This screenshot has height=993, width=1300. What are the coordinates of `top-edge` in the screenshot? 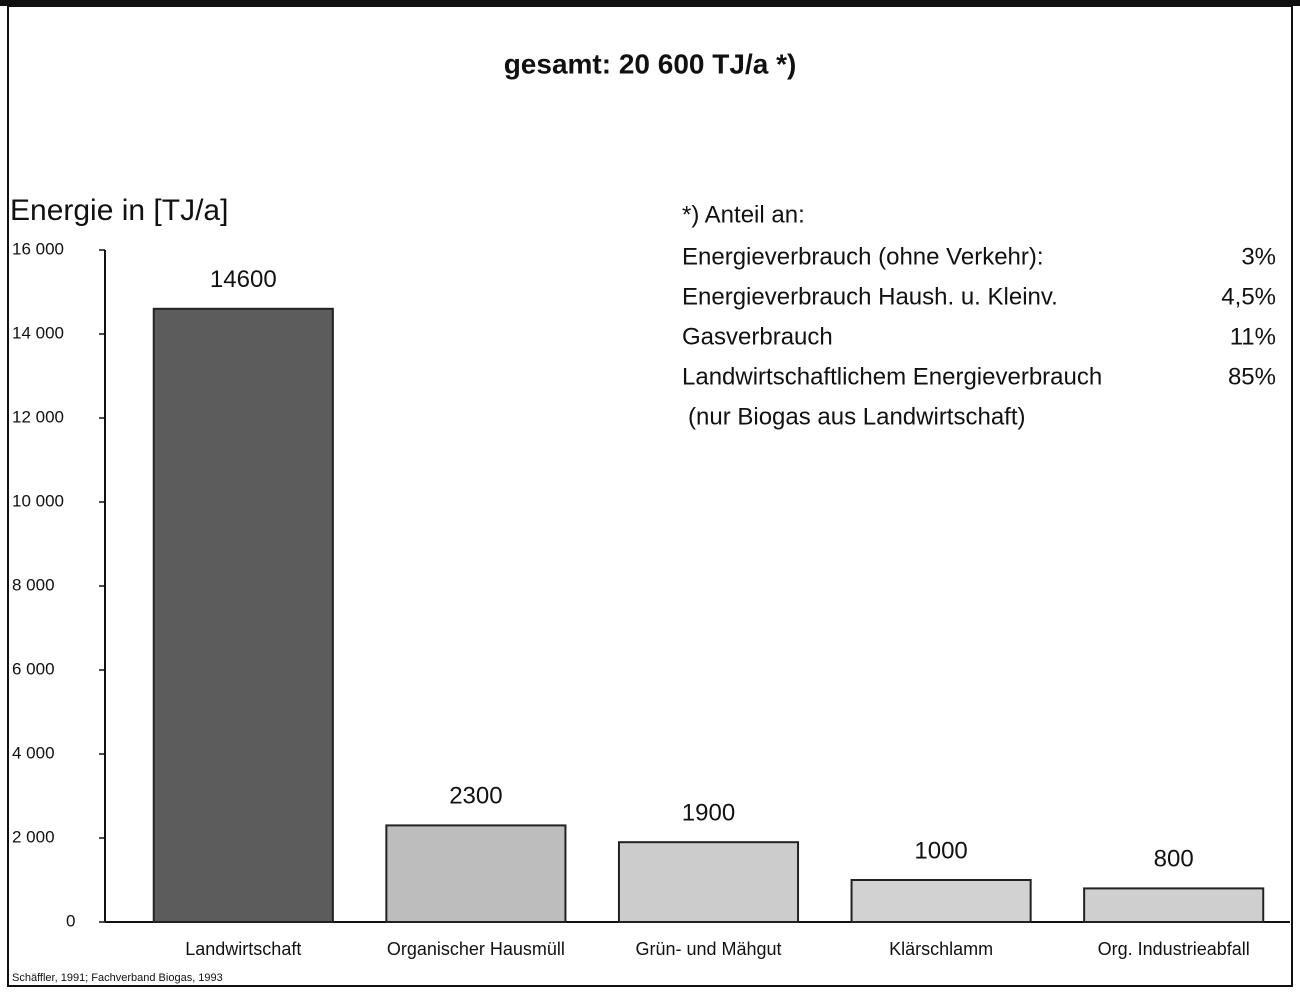 It's located at (650, 3).